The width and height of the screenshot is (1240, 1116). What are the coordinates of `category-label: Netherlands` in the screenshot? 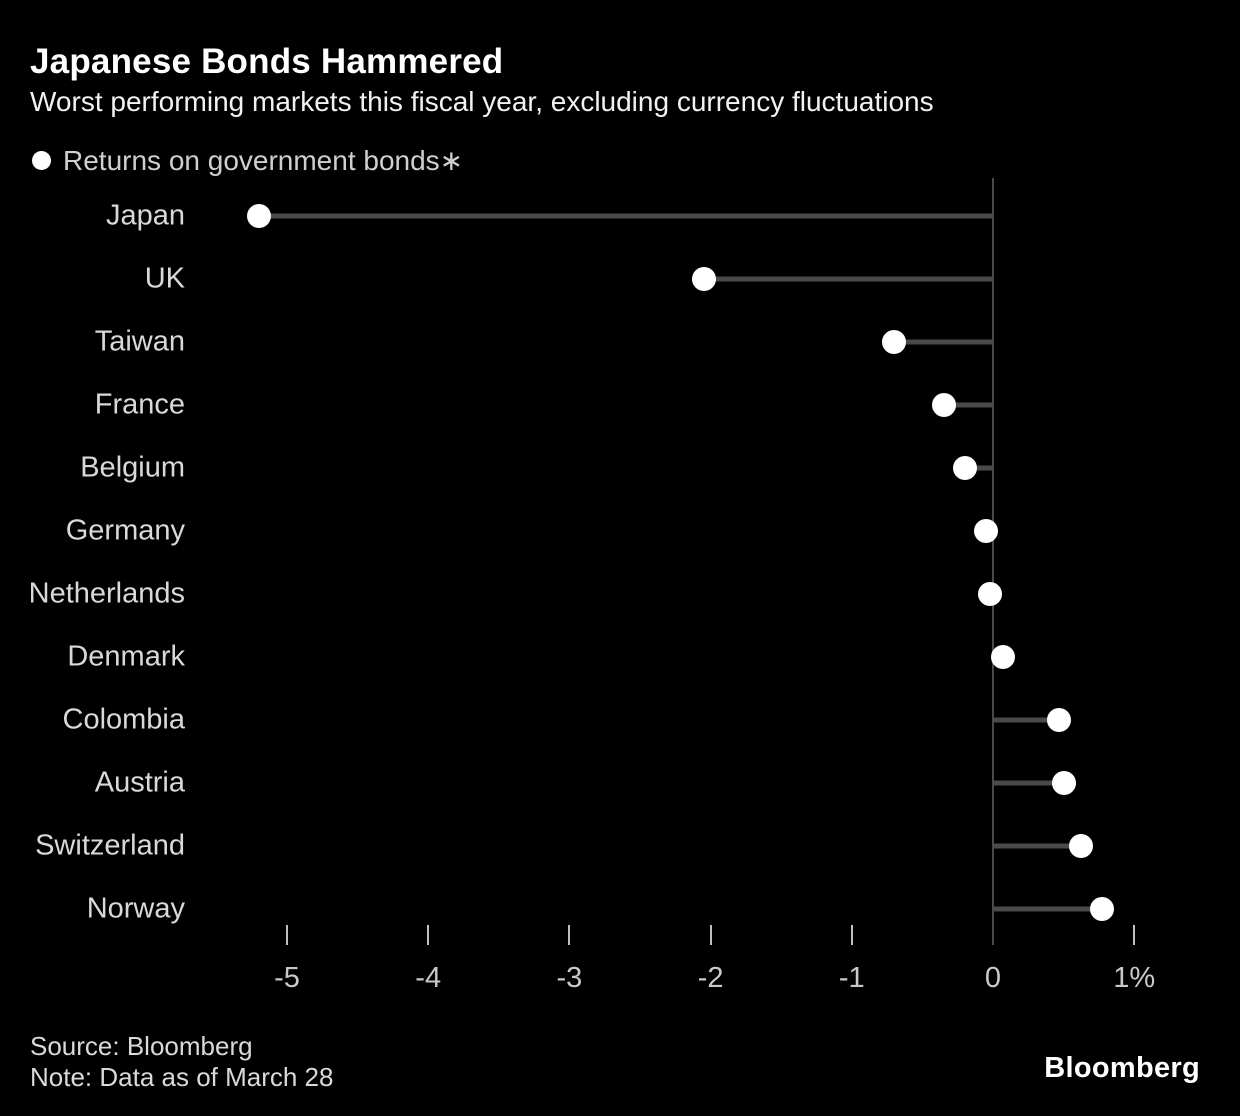 It's located at (106, 593).